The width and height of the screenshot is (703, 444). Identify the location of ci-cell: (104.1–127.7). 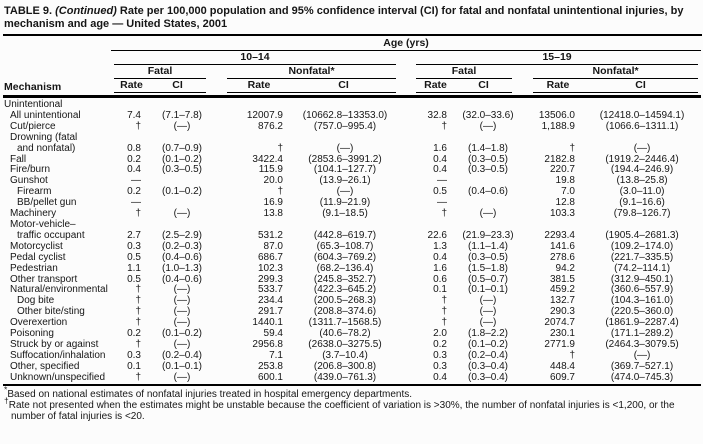
(345, 170).